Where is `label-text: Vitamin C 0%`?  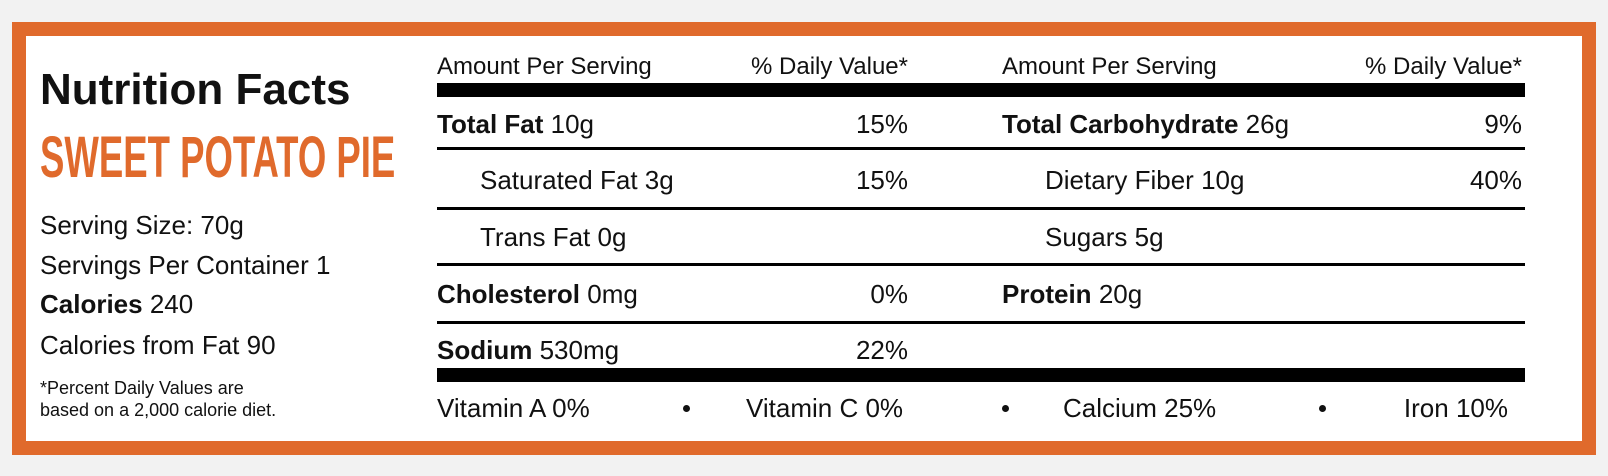 label-text: Vitamin C 0% is located at coordinates (825, 408).